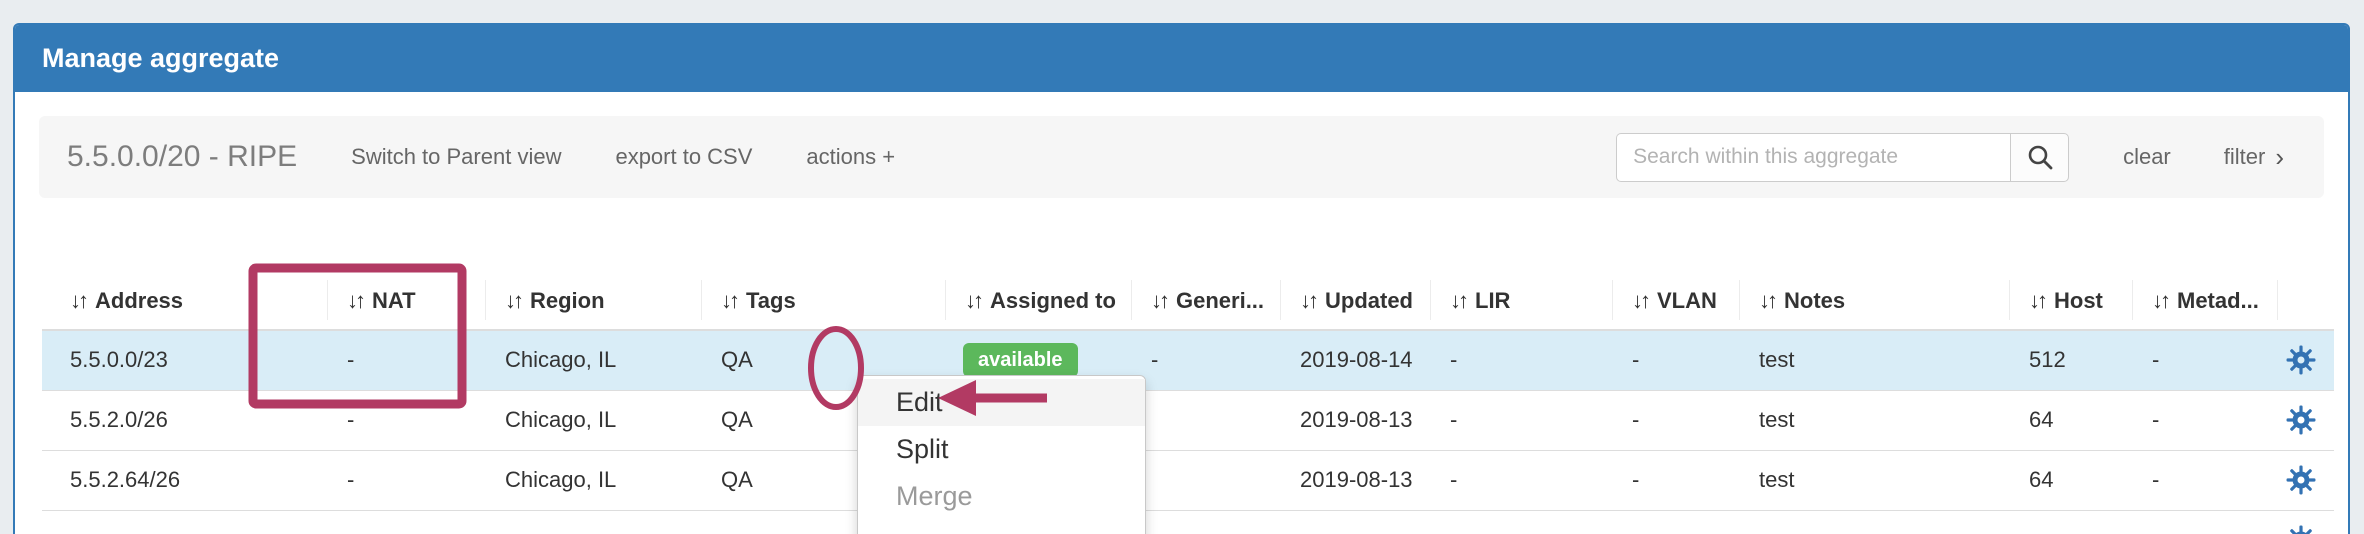 Image resolution: width=2364 pixels, height=534 pixels. What do you see at coordinates (1521, 521) in the screenshot?
I see `cell-lir` at bounding box center [1521, 521].